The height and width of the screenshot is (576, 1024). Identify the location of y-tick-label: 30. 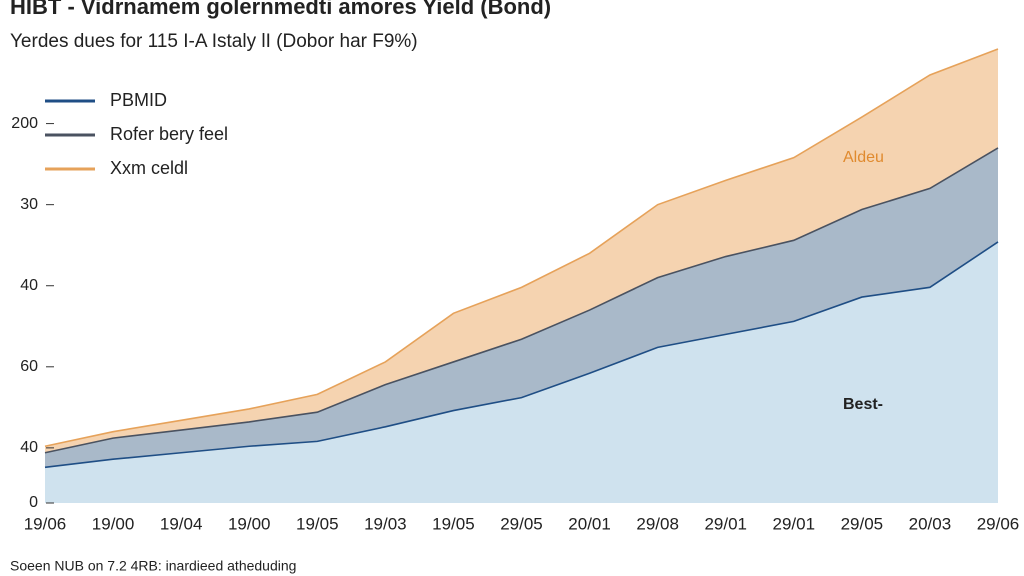
(29, 204).